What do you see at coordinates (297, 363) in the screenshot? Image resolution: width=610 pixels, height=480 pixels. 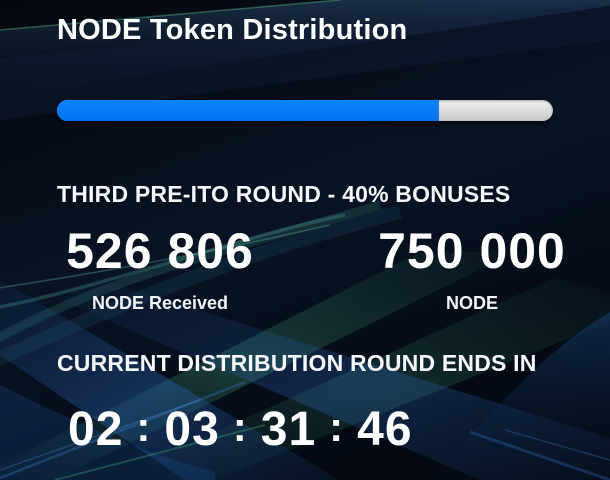 I see `countdown-heading: CURRENT DISTRIBUTION ROUND ENDS IN` at bounding box center [297, 363].